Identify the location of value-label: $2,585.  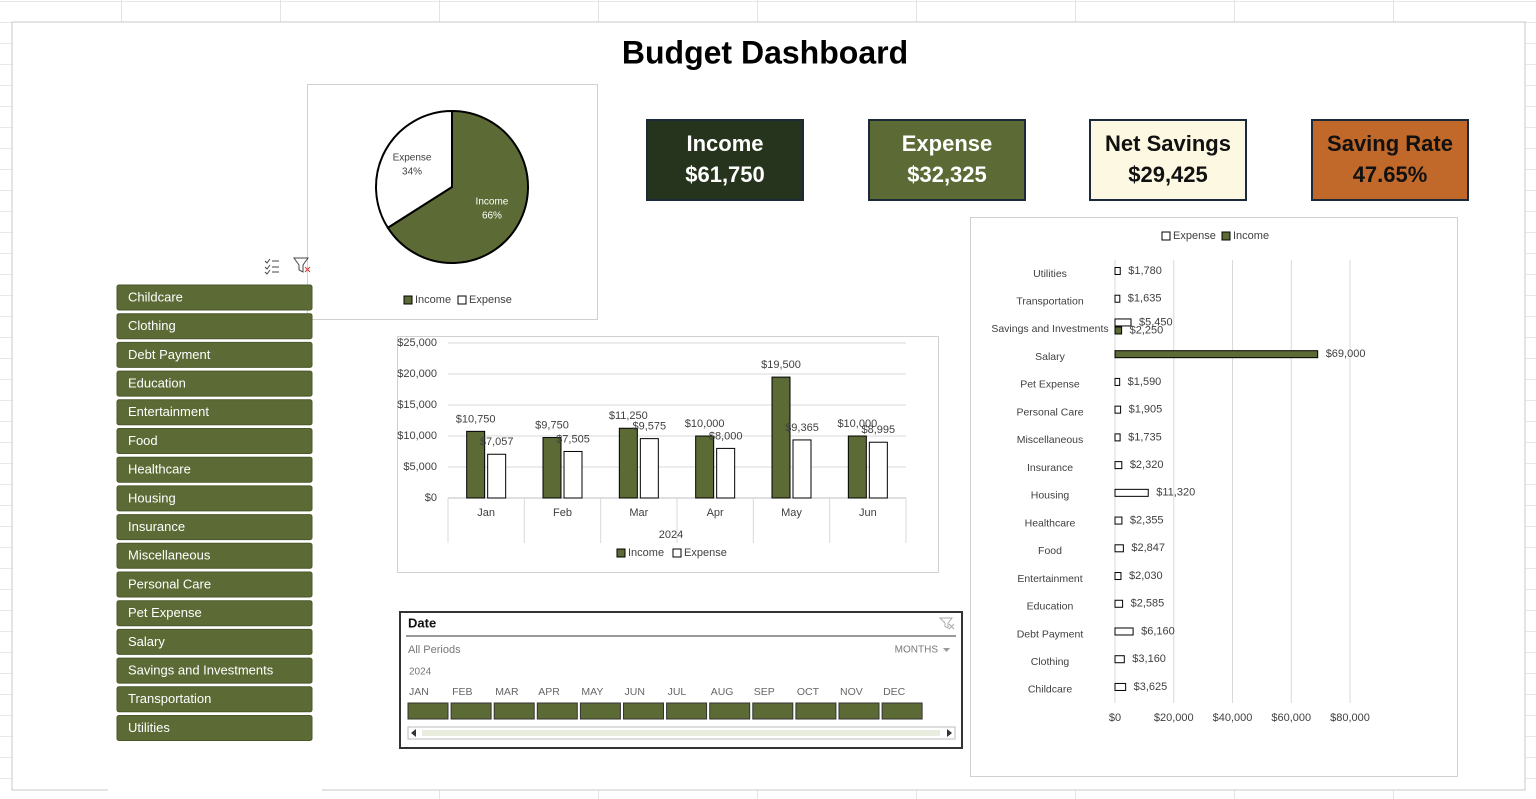
(1148, 604).